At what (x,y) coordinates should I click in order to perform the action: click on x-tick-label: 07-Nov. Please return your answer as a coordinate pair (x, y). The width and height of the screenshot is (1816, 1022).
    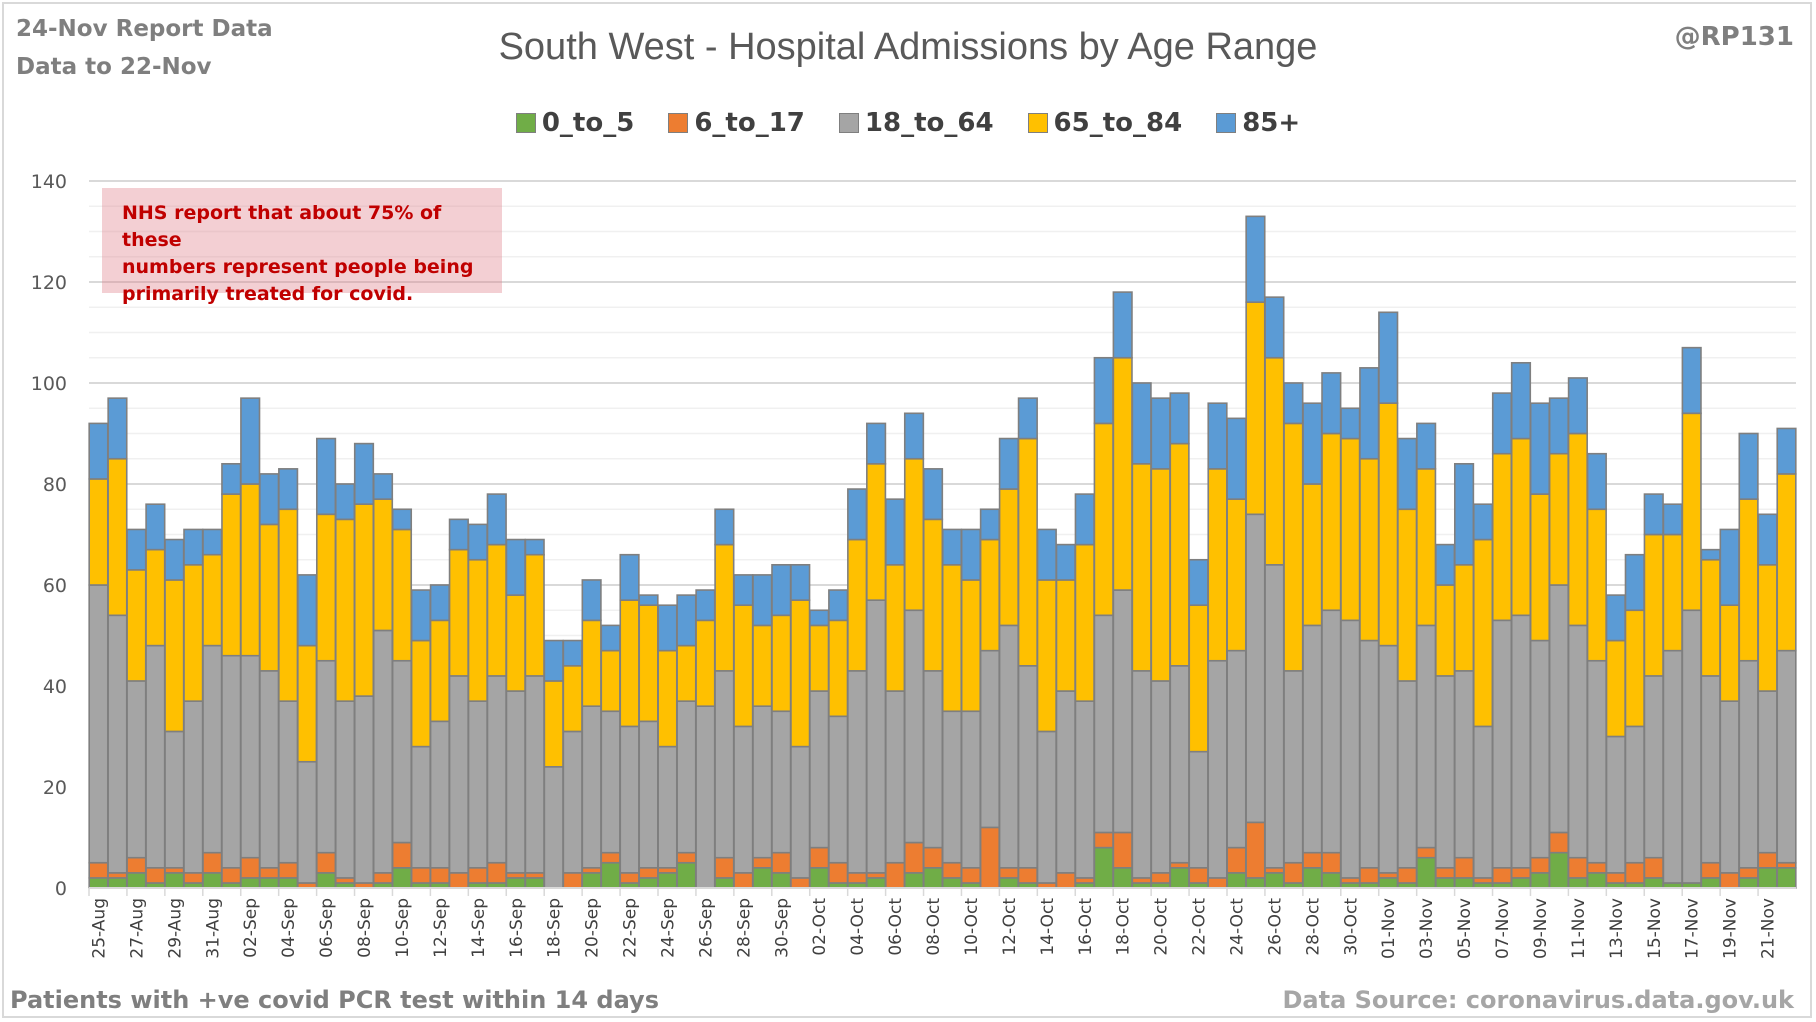
    Looking at the image, I should click on (1503, 928).